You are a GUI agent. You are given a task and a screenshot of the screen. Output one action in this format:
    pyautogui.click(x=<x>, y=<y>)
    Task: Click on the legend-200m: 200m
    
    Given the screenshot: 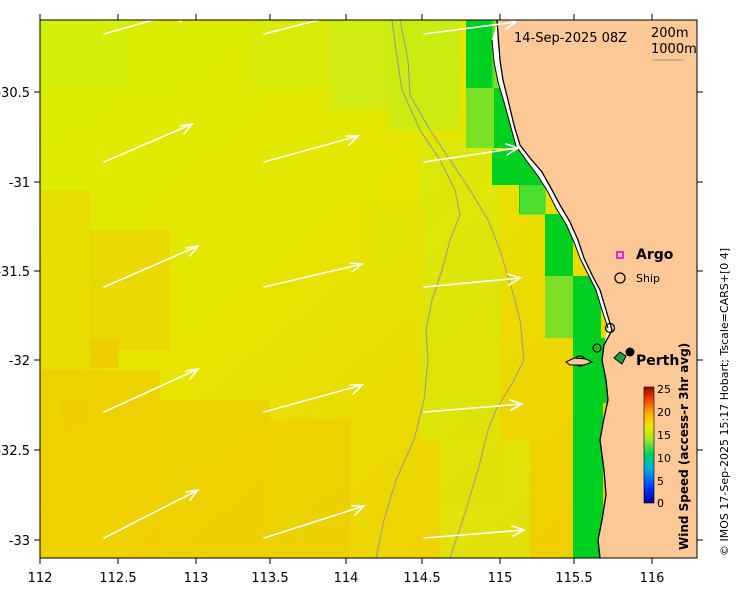 What is the action you would take?
    pyautogui.click(x=669, y=33)
    